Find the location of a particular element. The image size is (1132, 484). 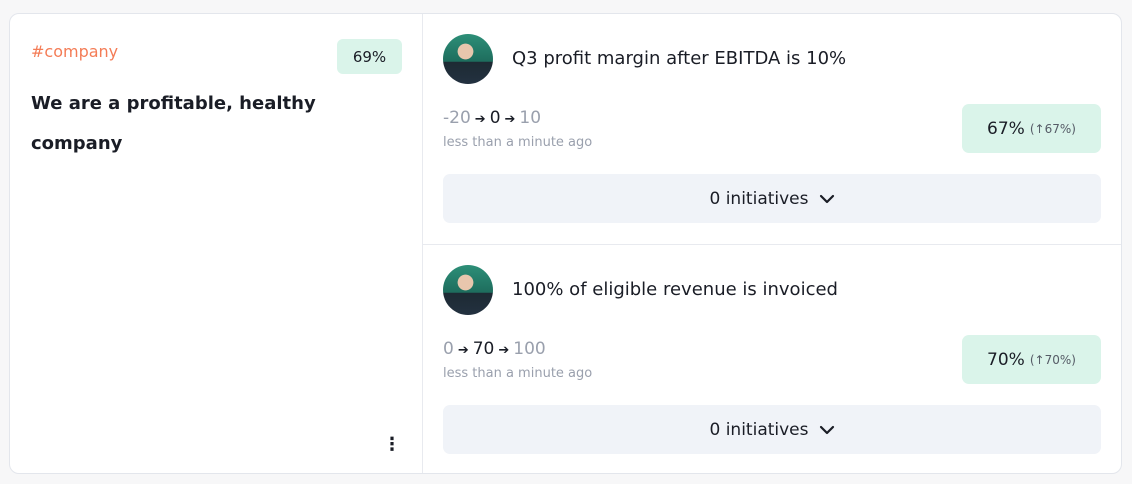

start-value: 0 is located at coordinates (448, 349).